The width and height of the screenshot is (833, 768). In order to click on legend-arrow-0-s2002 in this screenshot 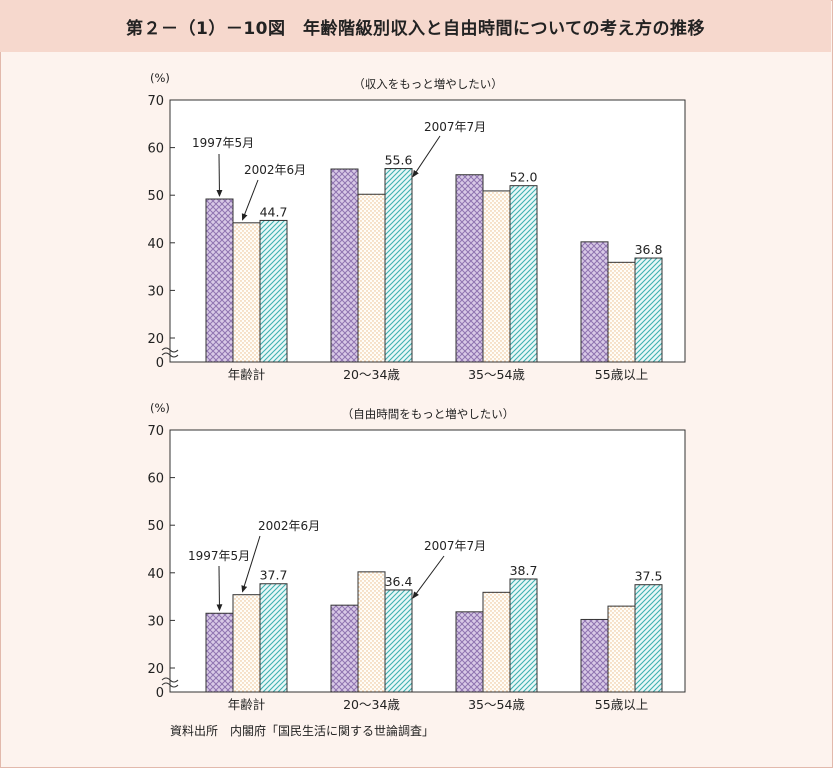, I will do `click(250, 200)`.